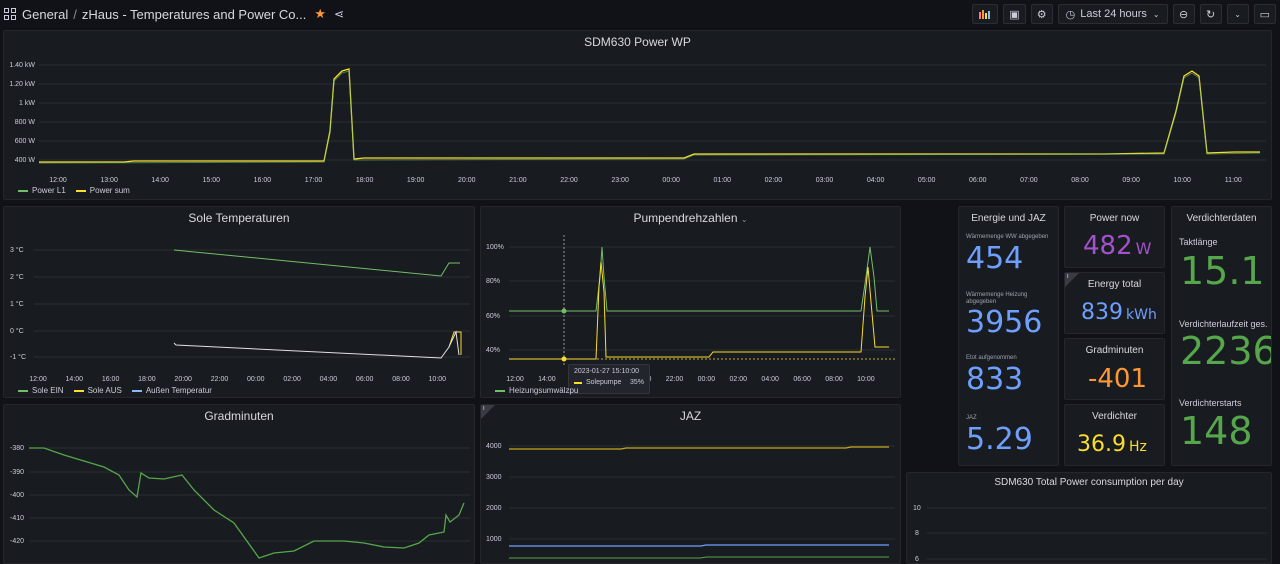 Image resolution: width=1280 pixels, height=564 pixels. I want to click on stat-value: 3956, so click(1004, 322).